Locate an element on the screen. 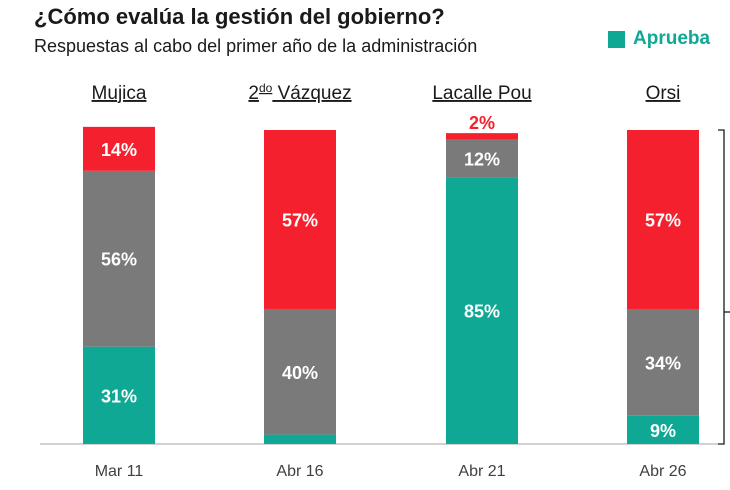 This screenshot has height=490, width=730. x-tick-label: Abr 21 is located at coordinates (481, 471).